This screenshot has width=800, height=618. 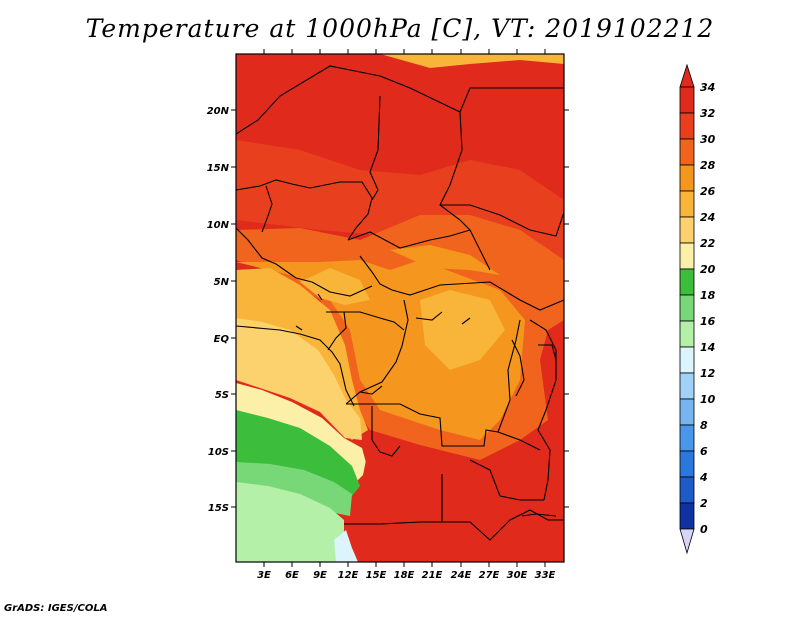 I want to click on lat-tick-10n: 10N, so click(x=388, y=225).